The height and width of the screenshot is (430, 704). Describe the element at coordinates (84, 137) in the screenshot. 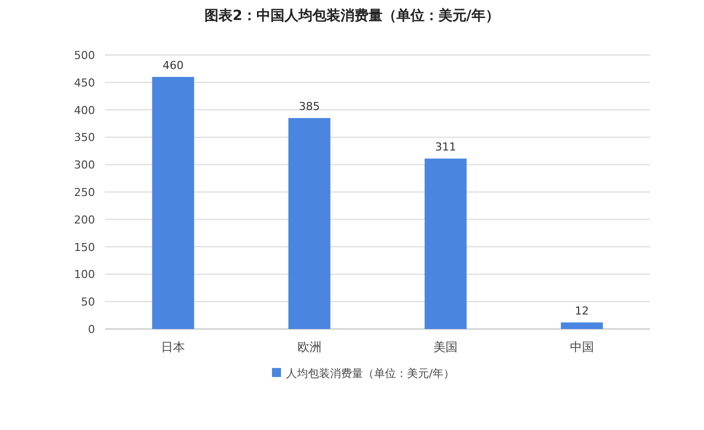

I see `y-tick-label: 350` at that location.